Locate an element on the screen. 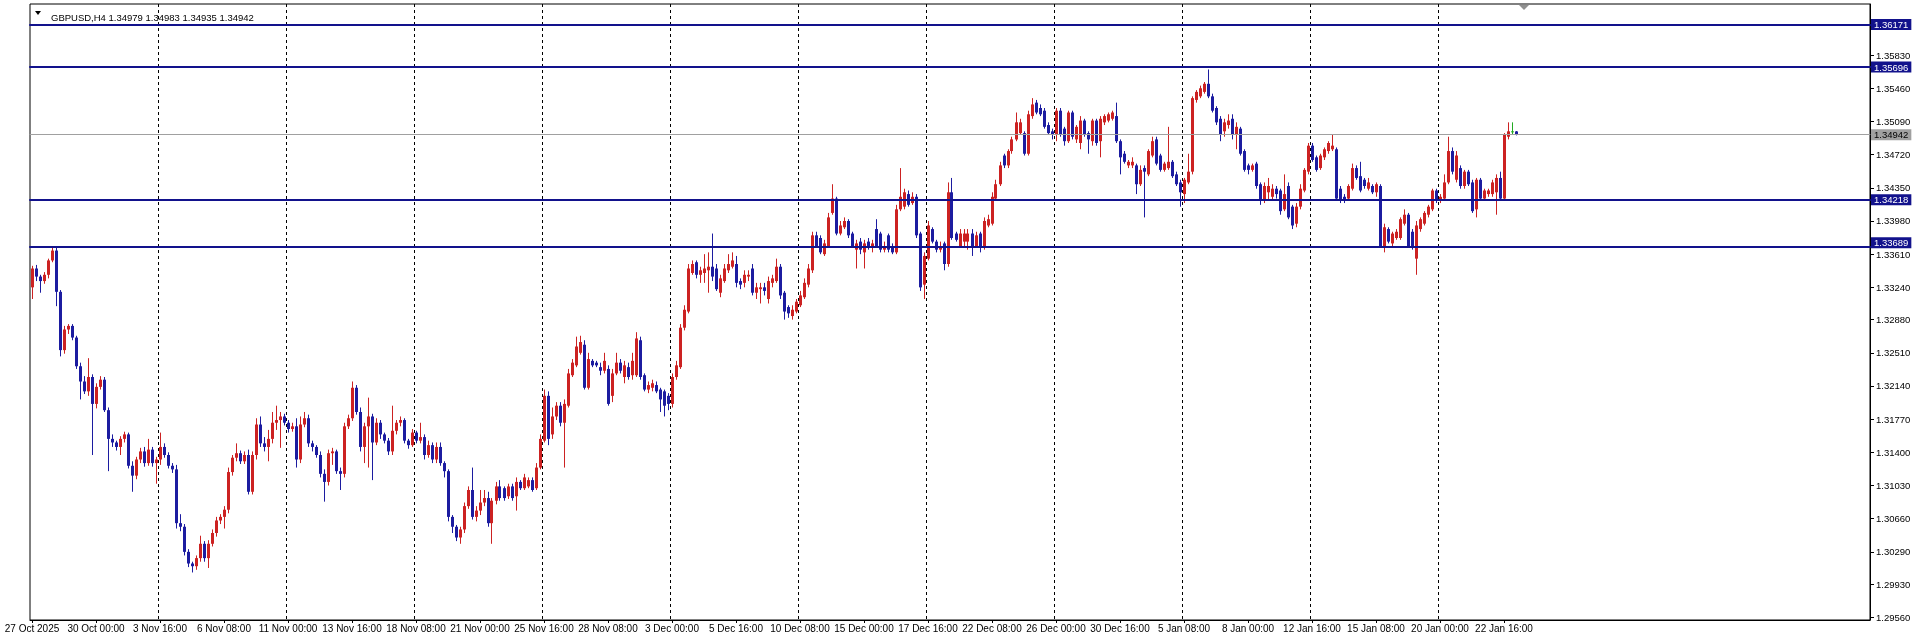  x-tick-label: 18 Nov 08:00 is located at coordinates (416, 628).